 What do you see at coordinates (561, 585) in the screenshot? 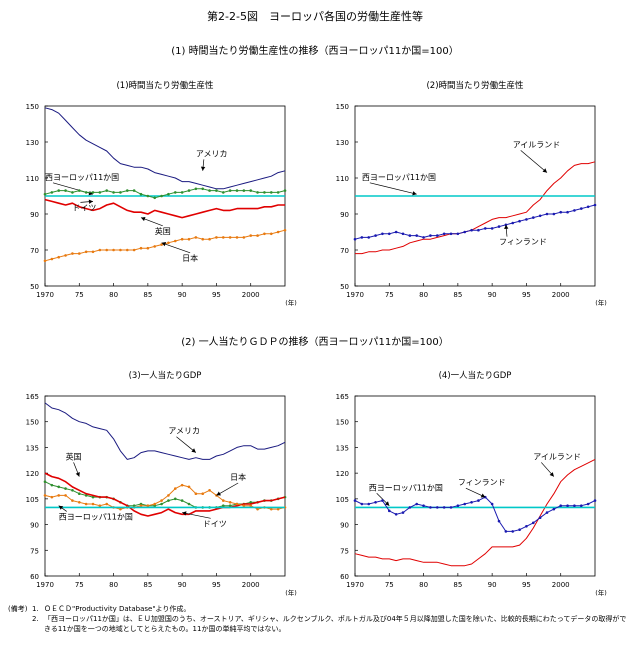
I see `x-tick-label: 2000` at bounding box center [561, 585].